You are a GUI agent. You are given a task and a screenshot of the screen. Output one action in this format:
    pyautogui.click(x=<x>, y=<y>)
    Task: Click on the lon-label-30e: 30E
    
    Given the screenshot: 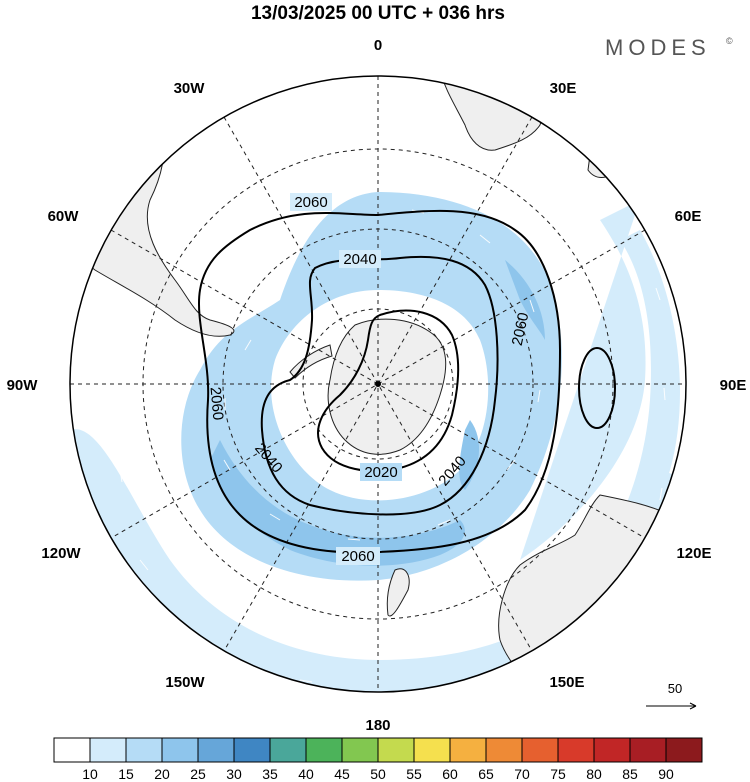 What is the action you would take?
    pyautogui.click(x=563, y=88)
    